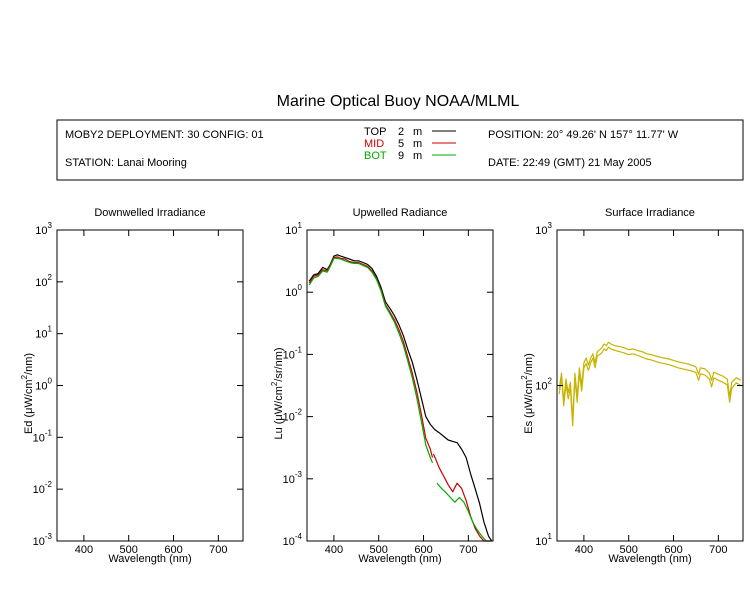  What do you see at coordinates (149, 213) in the screenshot?
I see `panel-title: Downwelled Irradiance` at bounding box center [149, 213].